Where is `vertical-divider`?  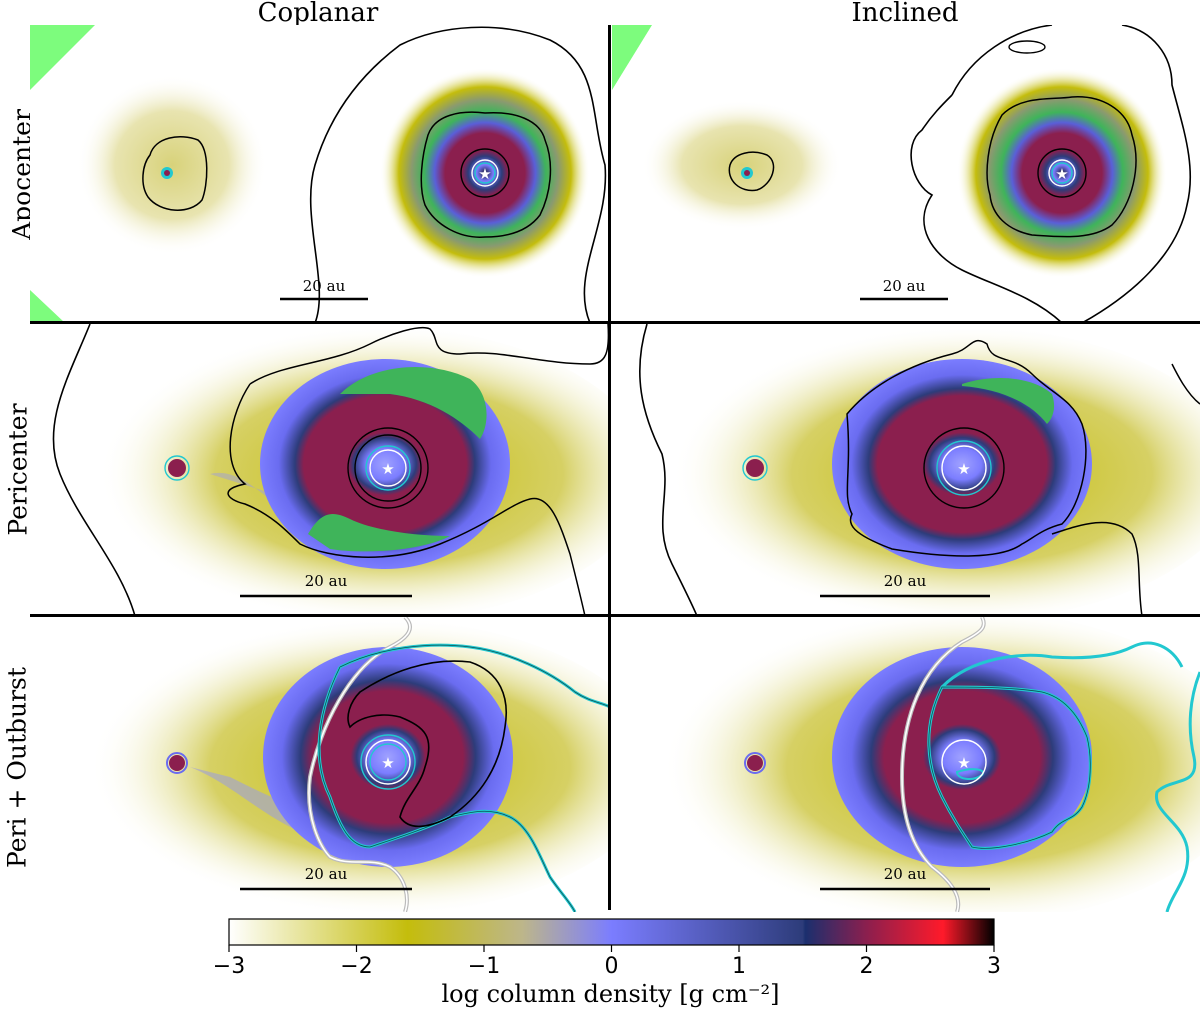
vertical-divider is located at coordinates (609, 467).